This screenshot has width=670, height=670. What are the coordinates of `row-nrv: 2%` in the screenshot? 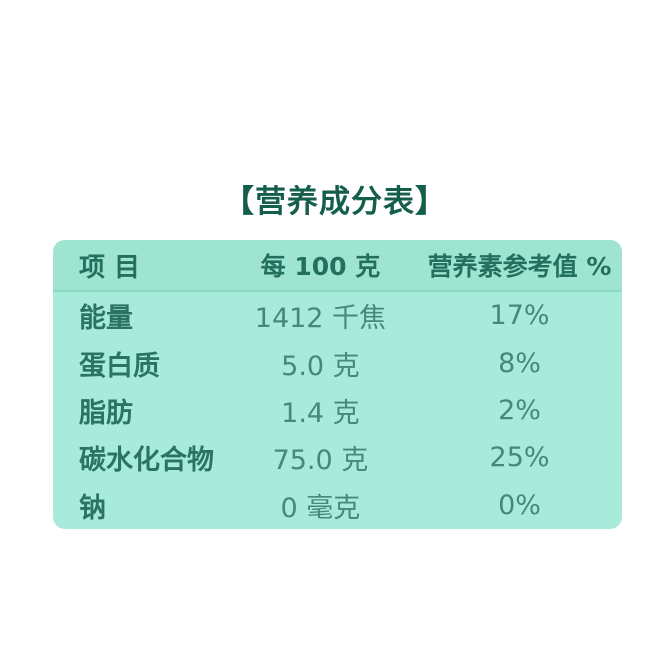 It's located at (519, 411).